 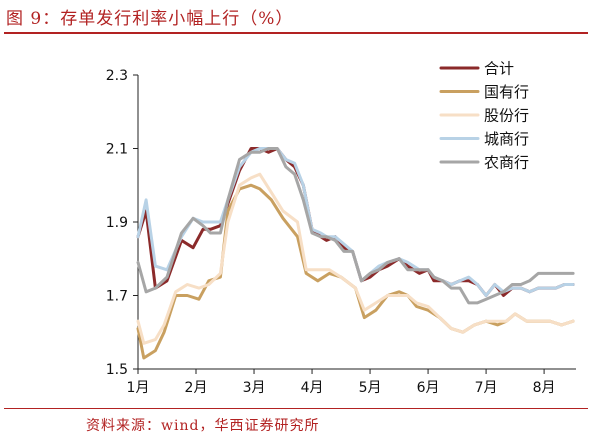 I want to click on legend-label-3: 股份行, so click(x=506, y=116).